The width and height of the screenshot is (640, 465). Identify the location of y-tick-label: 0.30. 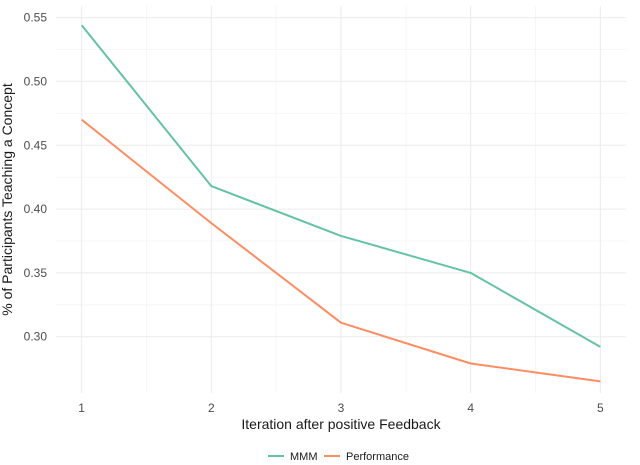
(36, 337).